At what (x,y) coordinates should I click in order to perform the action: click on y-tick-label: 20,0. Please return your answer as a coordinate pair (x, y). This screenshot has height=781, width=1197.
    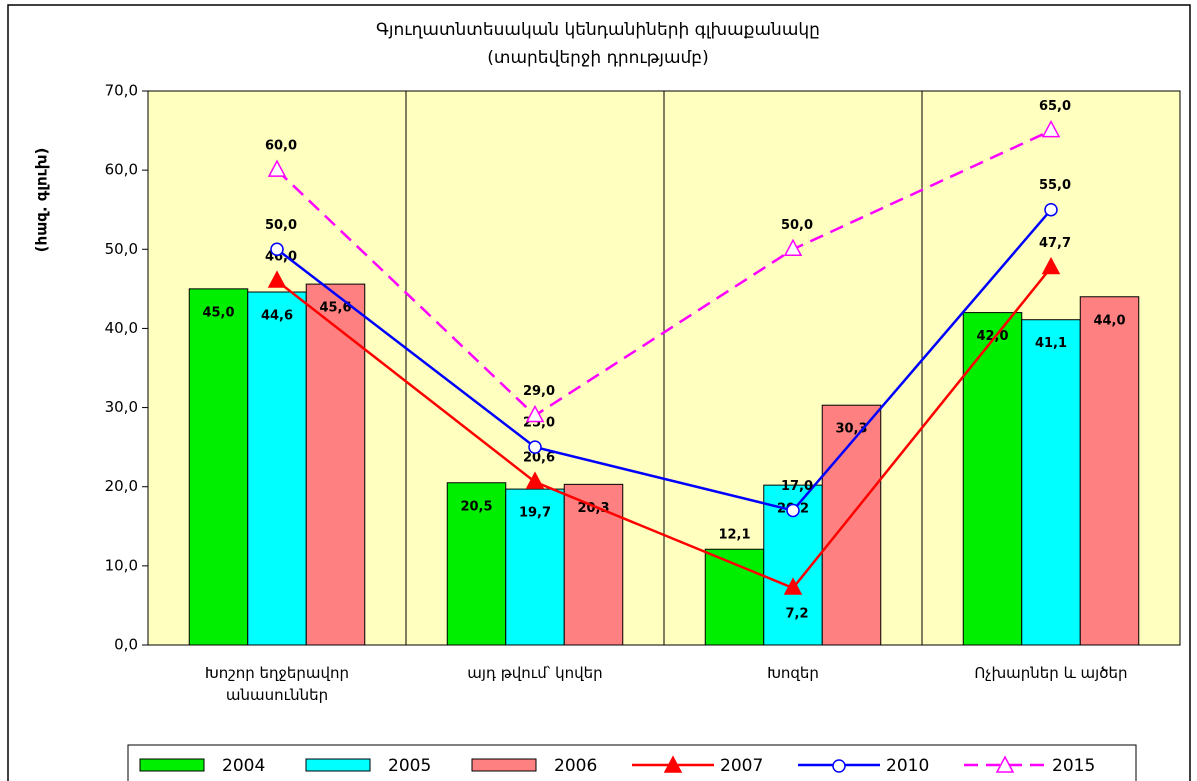
    Looking at the image, I should click on (121, 486).